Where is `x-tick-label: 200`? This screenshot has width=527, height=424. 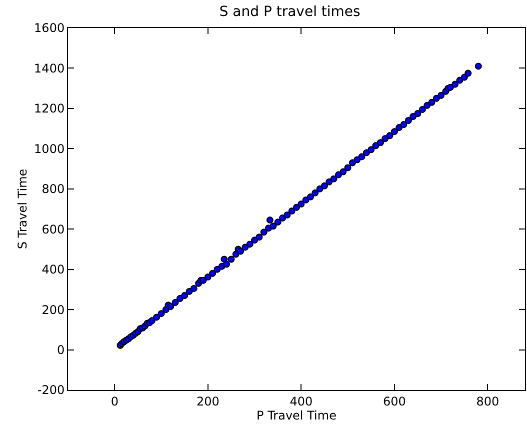
x-tick-label: 200 is located at coordinates (208, 401).